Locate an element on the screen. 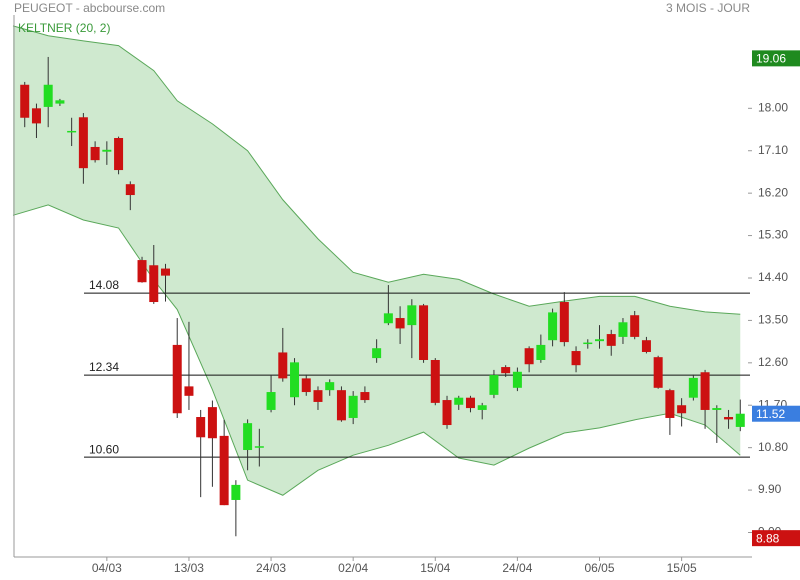 Image resolution: width=800 pixels, height=580 pixels. x-tick-label: 15/05 is located at coordinates (682, 568).